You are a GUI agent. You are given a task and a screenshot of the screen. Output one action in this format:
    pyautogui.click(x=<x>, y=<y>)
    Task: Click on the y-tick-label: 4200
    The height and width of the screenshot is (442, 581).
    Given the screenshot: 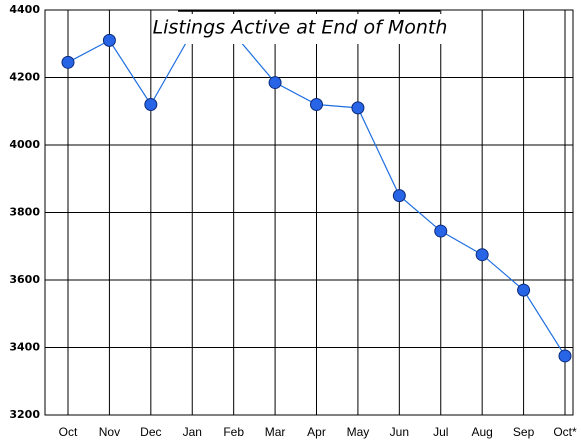 What is the action you would take?
    pyautogui.click(x=24, y=77)
    